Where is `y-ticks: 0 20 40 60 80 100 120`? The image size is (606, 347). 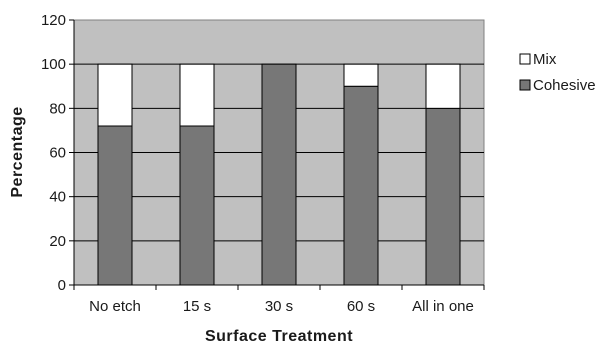 y-ticks: 0 20 40 60 80 100 120 is located at coordinates (57, 153).